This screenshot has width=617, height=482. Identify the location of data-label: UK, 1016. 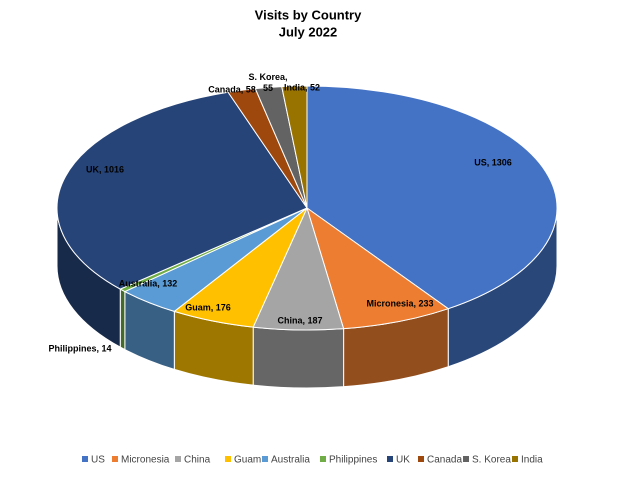
(105, 169).